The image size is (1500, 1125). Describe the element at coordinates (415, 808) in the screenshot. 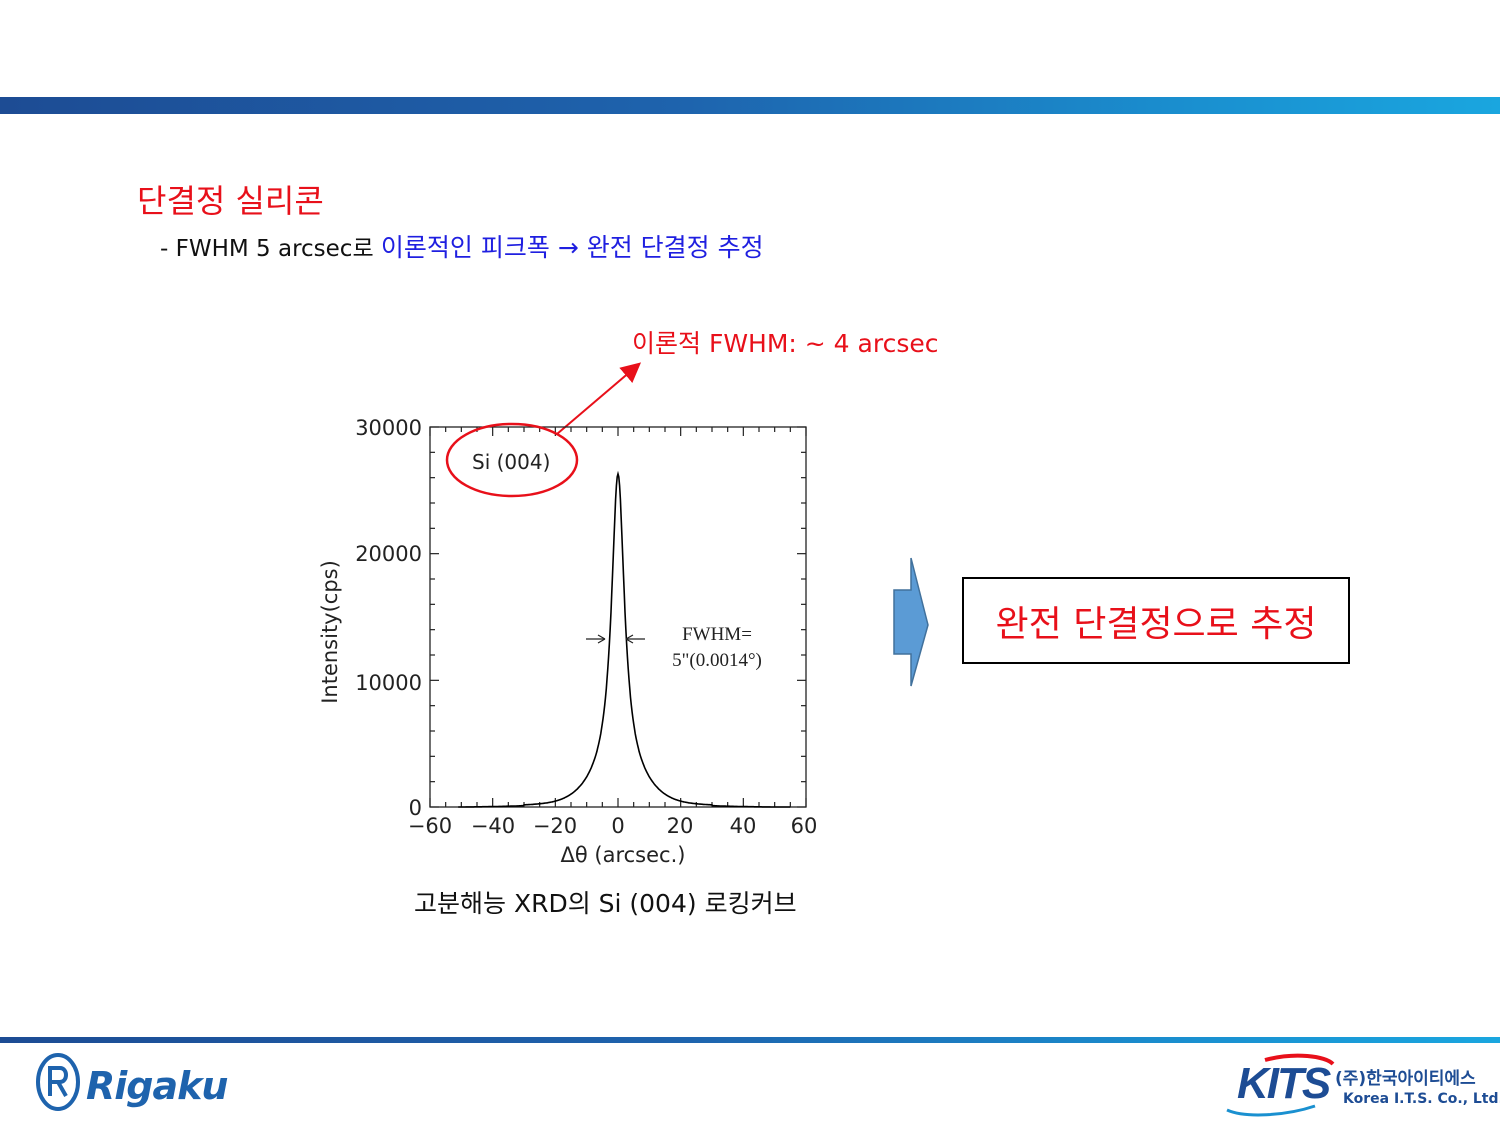

I see `y-tick-label: 0` at that location.